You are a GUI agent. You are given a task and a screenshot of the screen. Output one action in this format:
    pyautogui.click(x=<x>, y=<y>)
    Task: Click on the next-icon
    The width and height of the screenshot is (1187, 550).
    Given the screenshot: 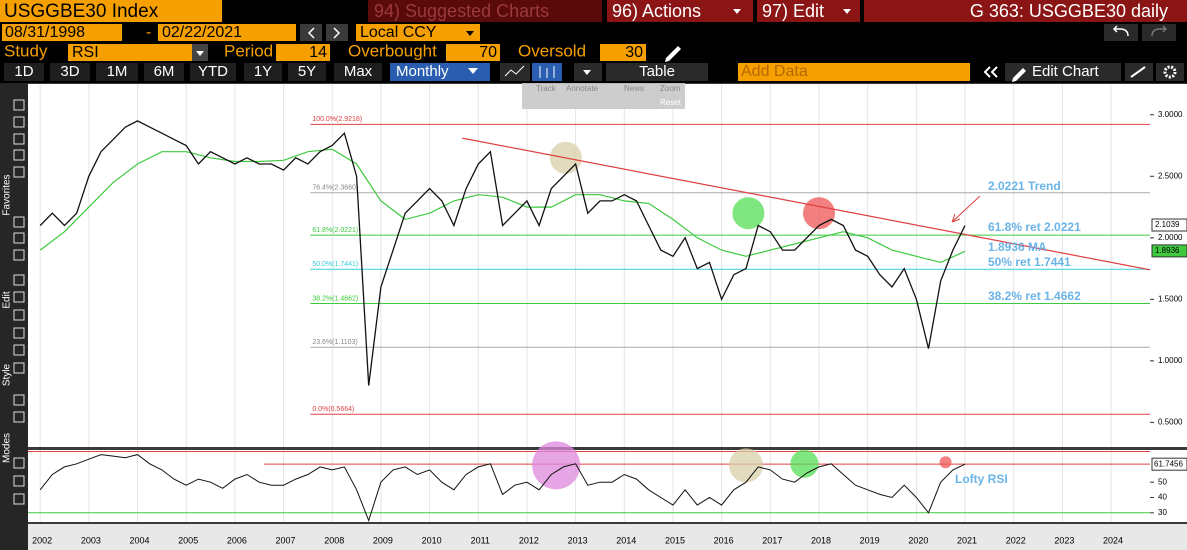 What is the action you would take?
    pyautogui.click(x=337, y=33)
    